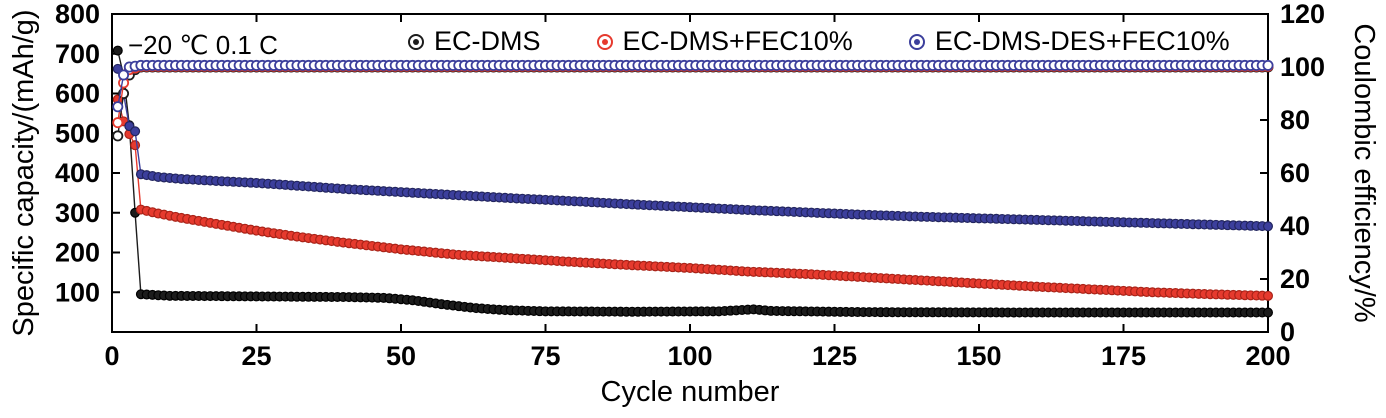  I want to click on right-y-axis-title: Coulombic efficiency/%, so click(1364, 173).